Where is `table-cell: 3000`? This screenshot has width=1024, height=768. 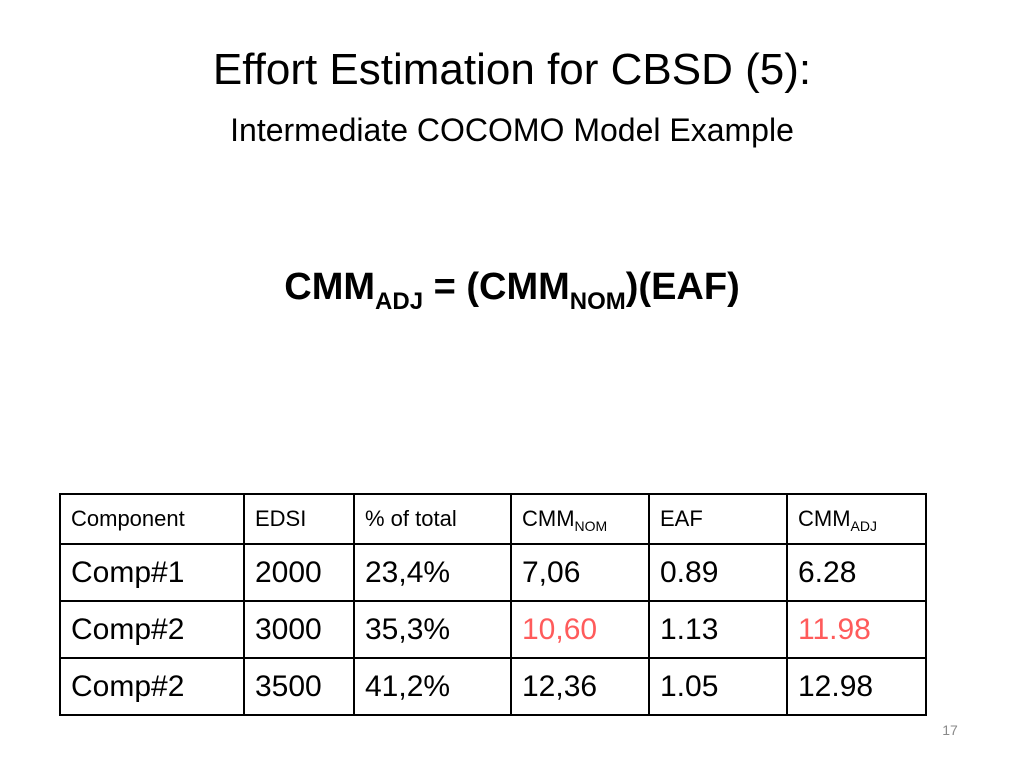 table-cell: 3000 is located at coordinates (299, 629).